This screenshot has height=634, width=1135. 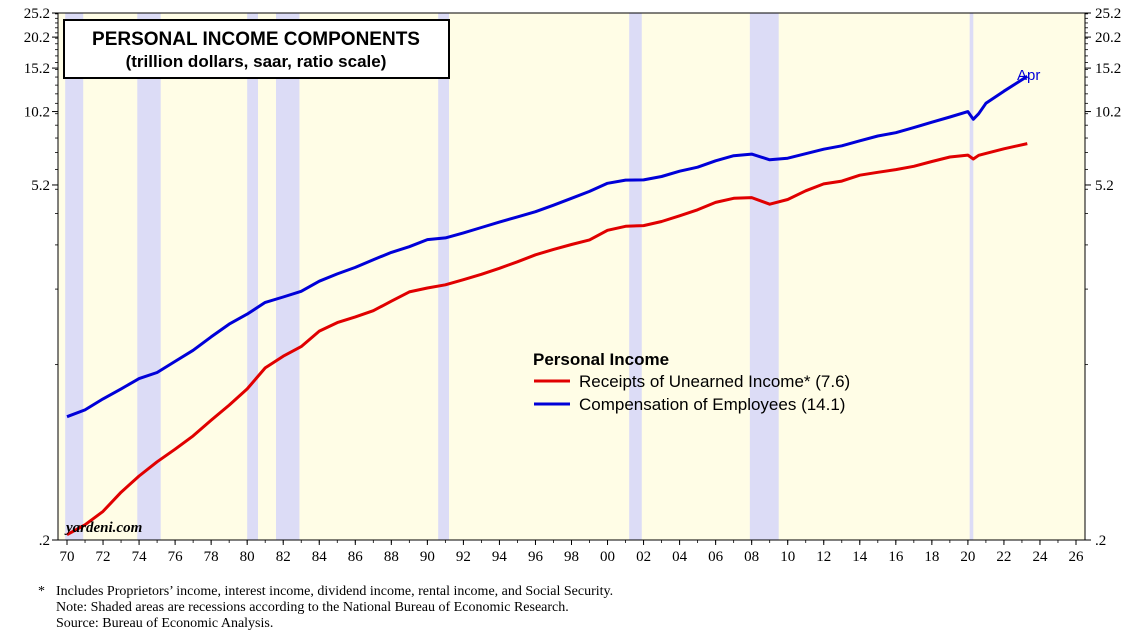 I want to click on legend-title: Personal Income, so click(x=601, y=359).